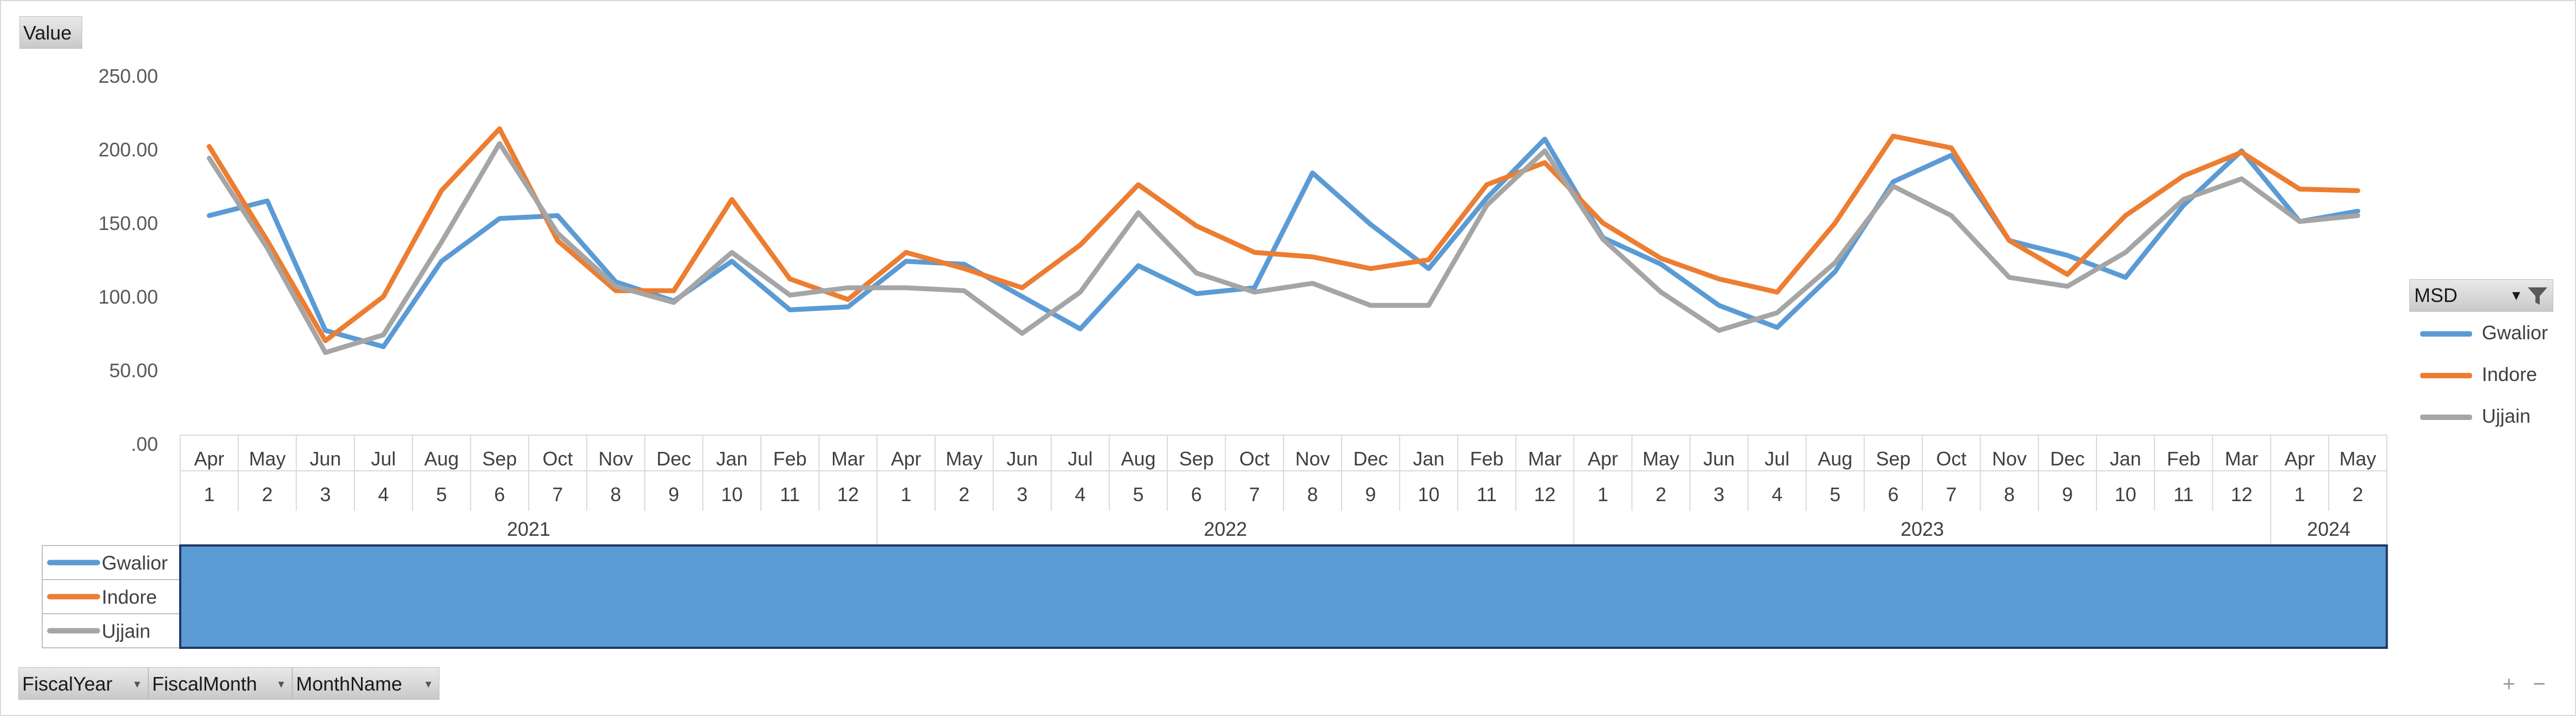 Image resolution: width=2576 pixels, height=716 pixels. What do you see at coordinates (2481, 295) in the screenshot?
I see `legend-field-button: MSD ▾` at bounding box center [2481, 295].